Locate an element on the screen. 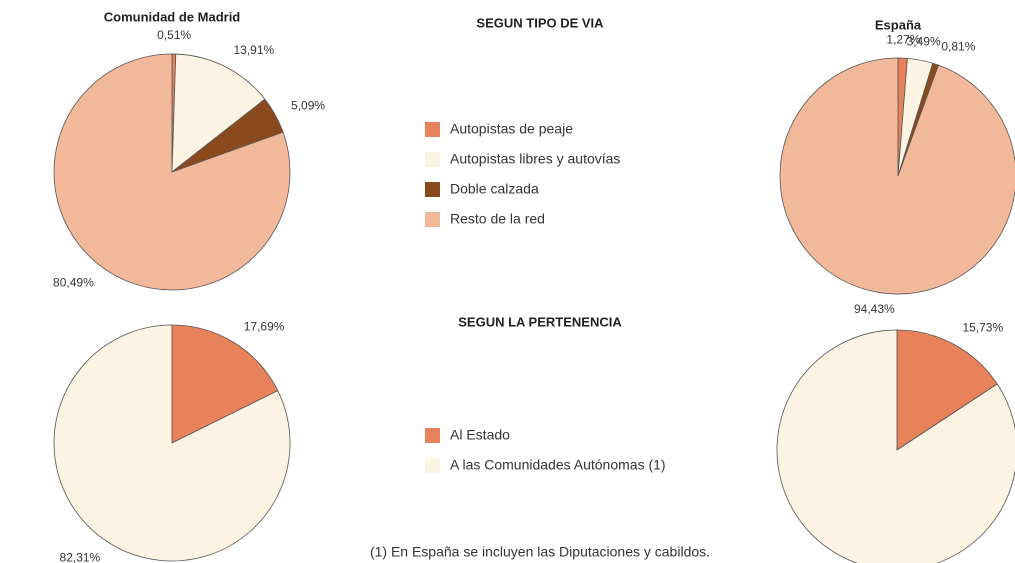  legend-label: Autopistas de peaje is located at coordinates (511, 129).